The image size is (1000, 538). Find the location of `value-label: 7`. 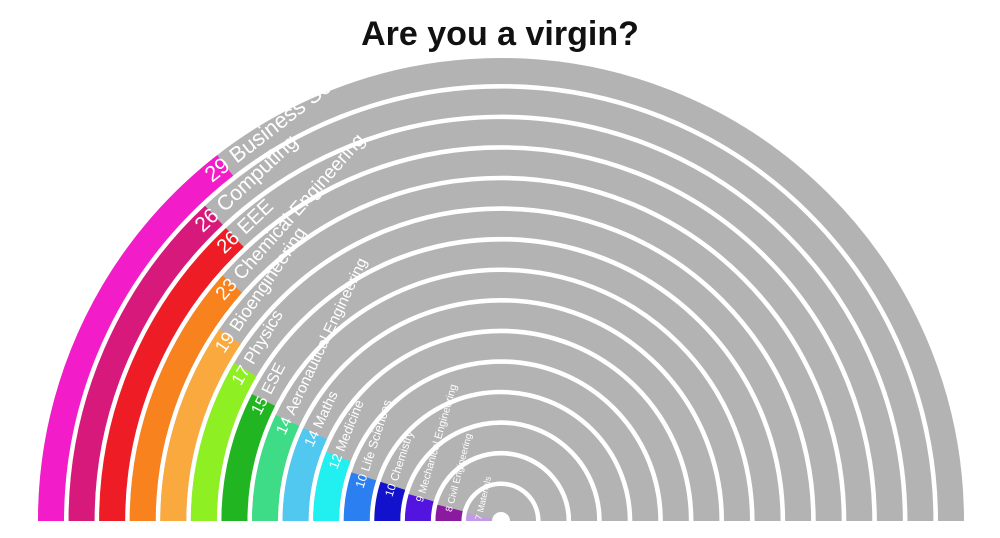

value-label: 7 is located at coordinates (478, 517).